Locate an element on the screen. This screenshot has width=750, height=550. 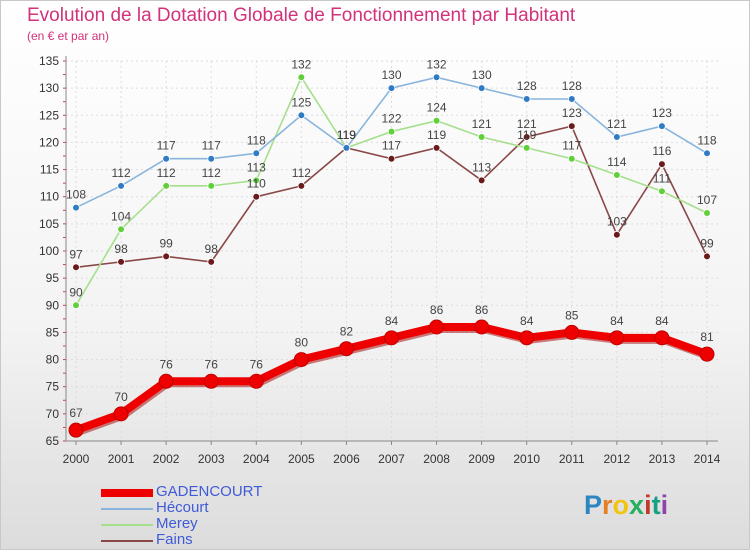
data-label-hcourt: 118 is located at coordinates (706, 140).